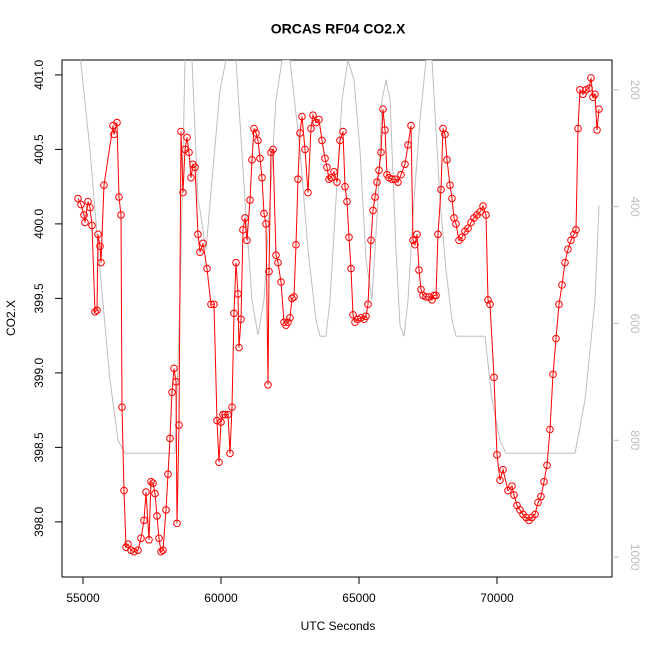  Describe the element at coordinates (635, 440) in the screenshot. I see `y2-tick-label: 800` at that location.